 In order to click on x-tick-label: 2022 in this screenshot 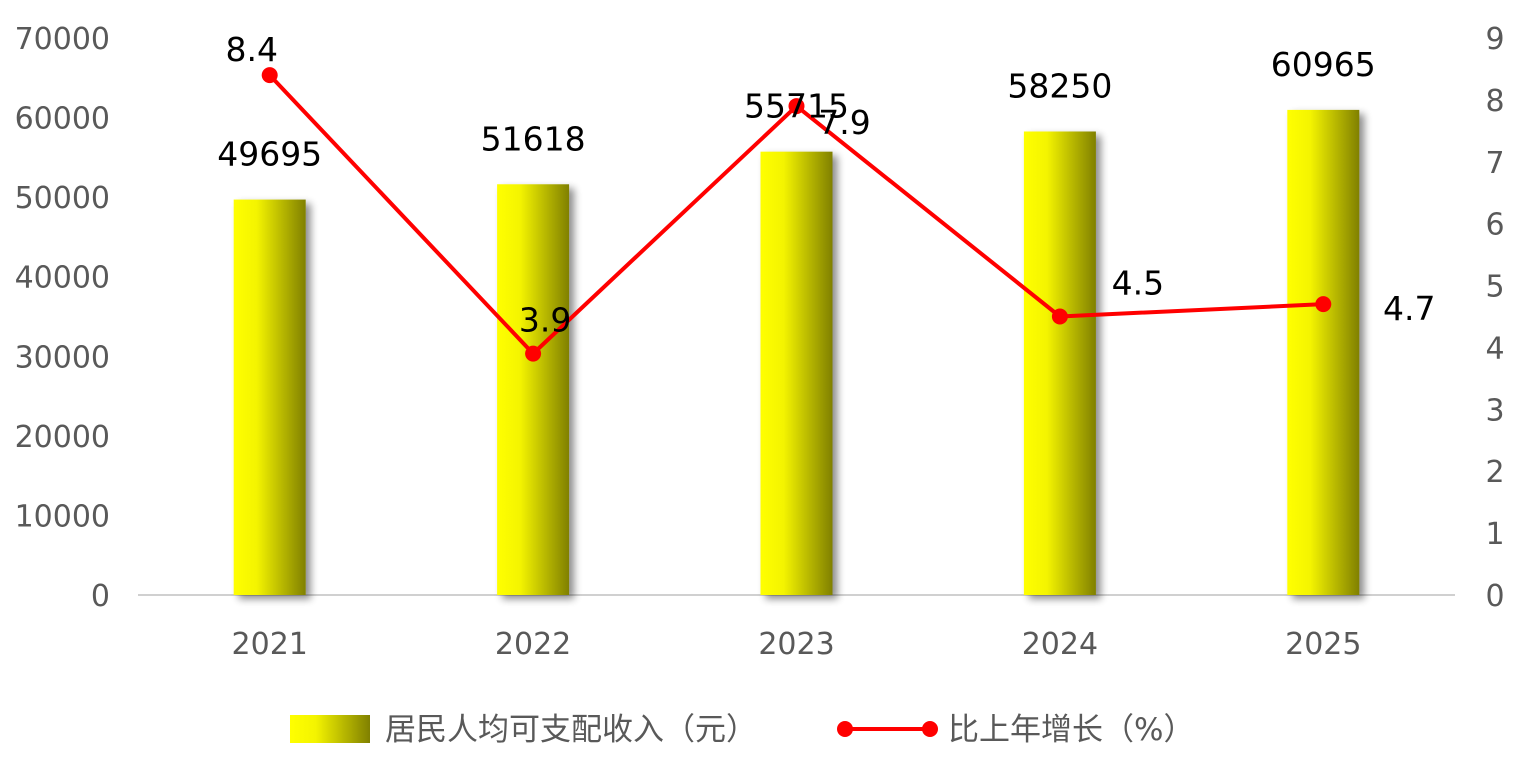, I will do `click(533, 644)`.